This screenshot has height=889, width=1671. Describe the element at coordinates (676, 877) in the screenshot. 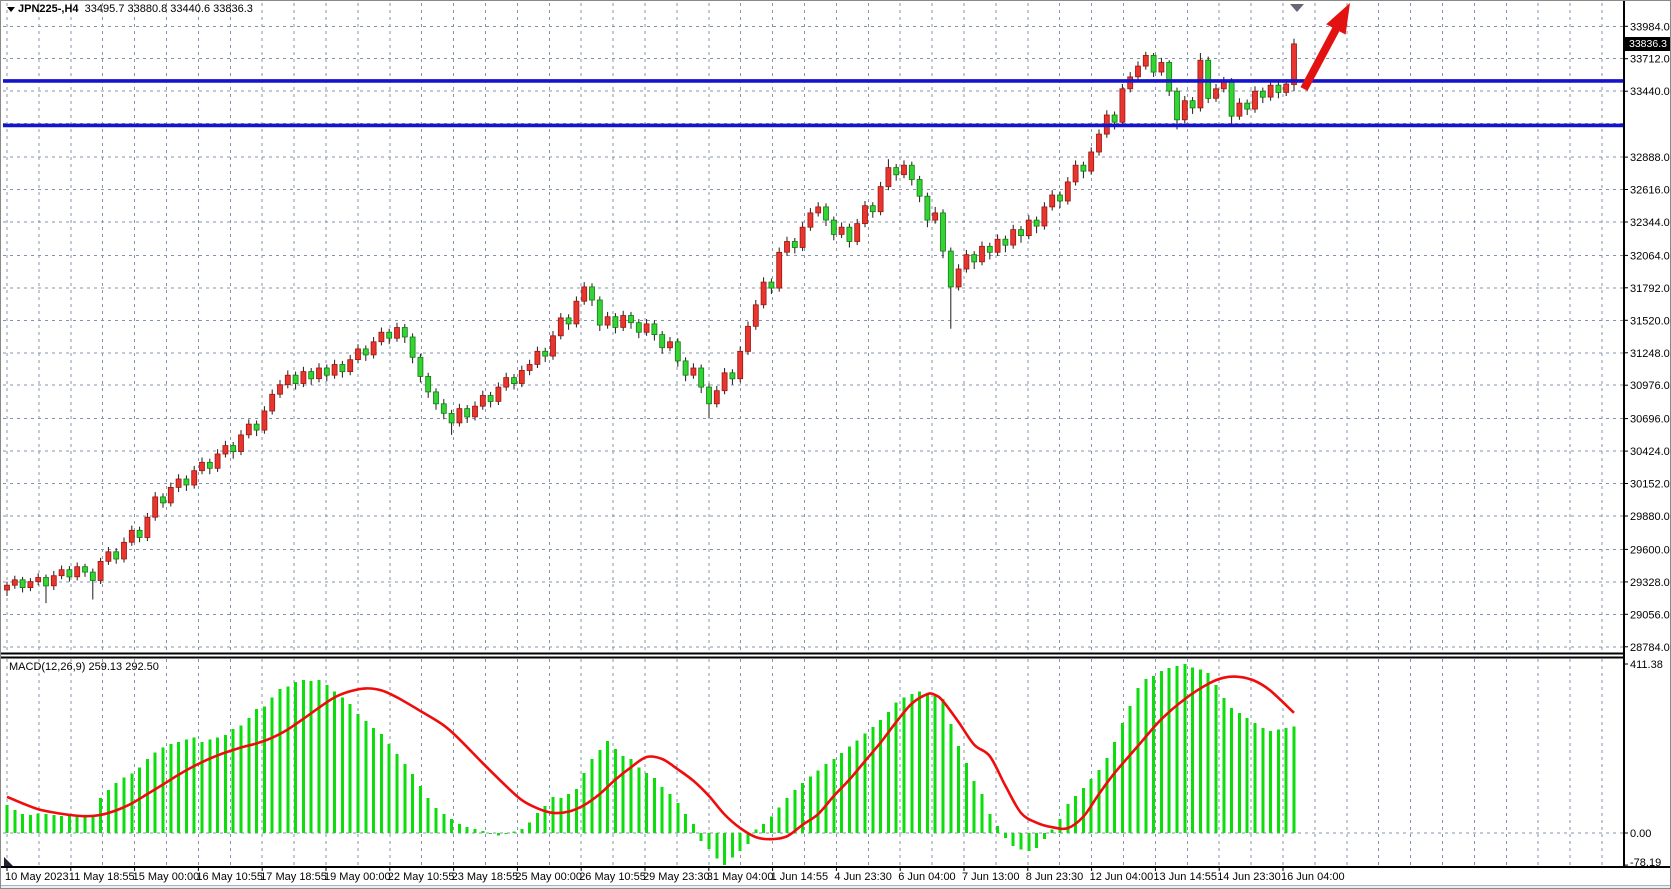

I see `time-axis-label: 29 May 23:30` at that location.